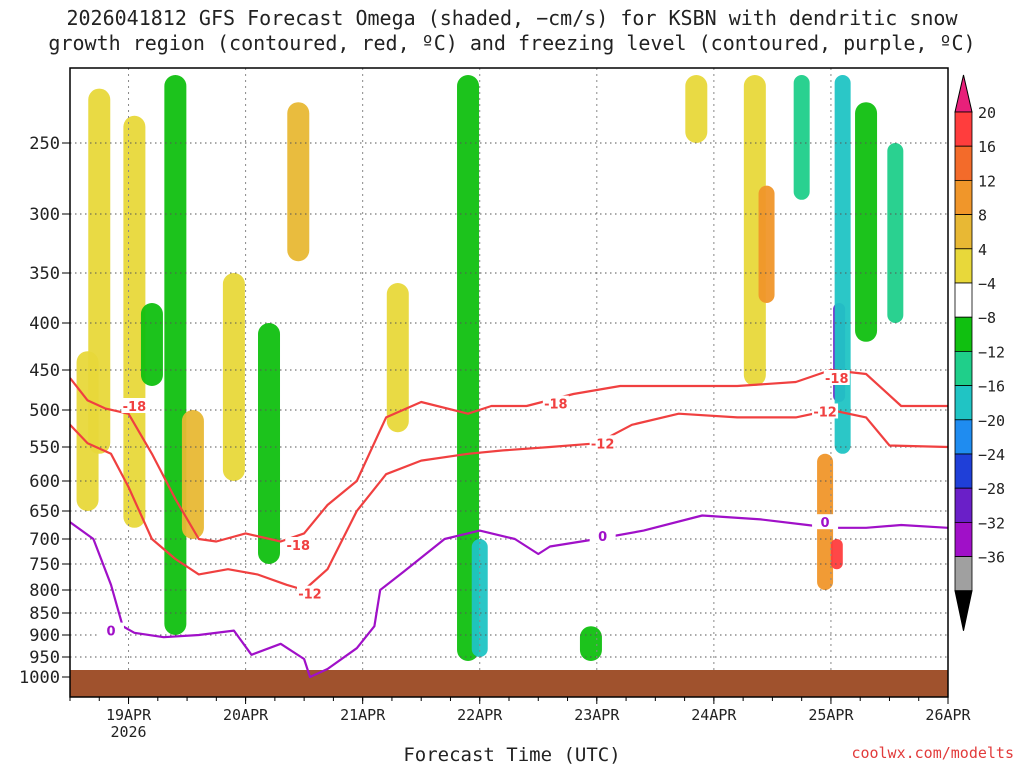 This screenshot has height=768, width=1024. I want to click on contour-label-4: -12, so click(310, 595).